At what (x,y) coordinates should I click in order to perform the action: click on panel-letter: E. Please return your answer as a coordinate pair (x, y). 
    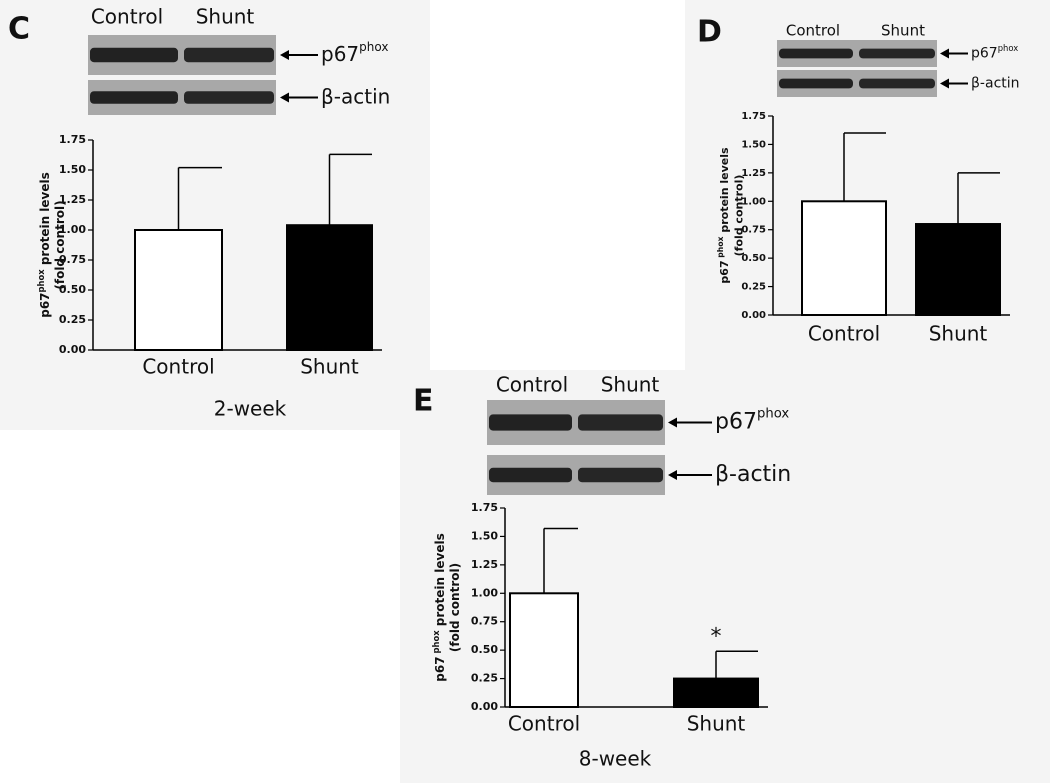
    Looking at the image, I should click on (423, 401).